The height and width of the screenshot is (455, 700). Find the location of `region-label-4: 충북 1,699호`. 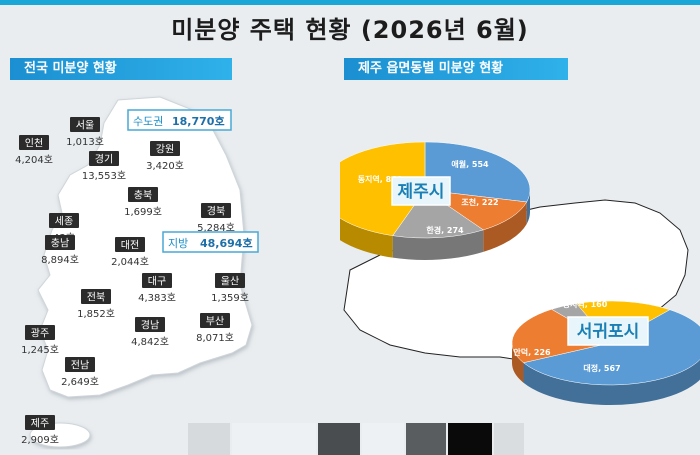

region-label-4: 충북 1,699호 is located at coordinates (143, 202).